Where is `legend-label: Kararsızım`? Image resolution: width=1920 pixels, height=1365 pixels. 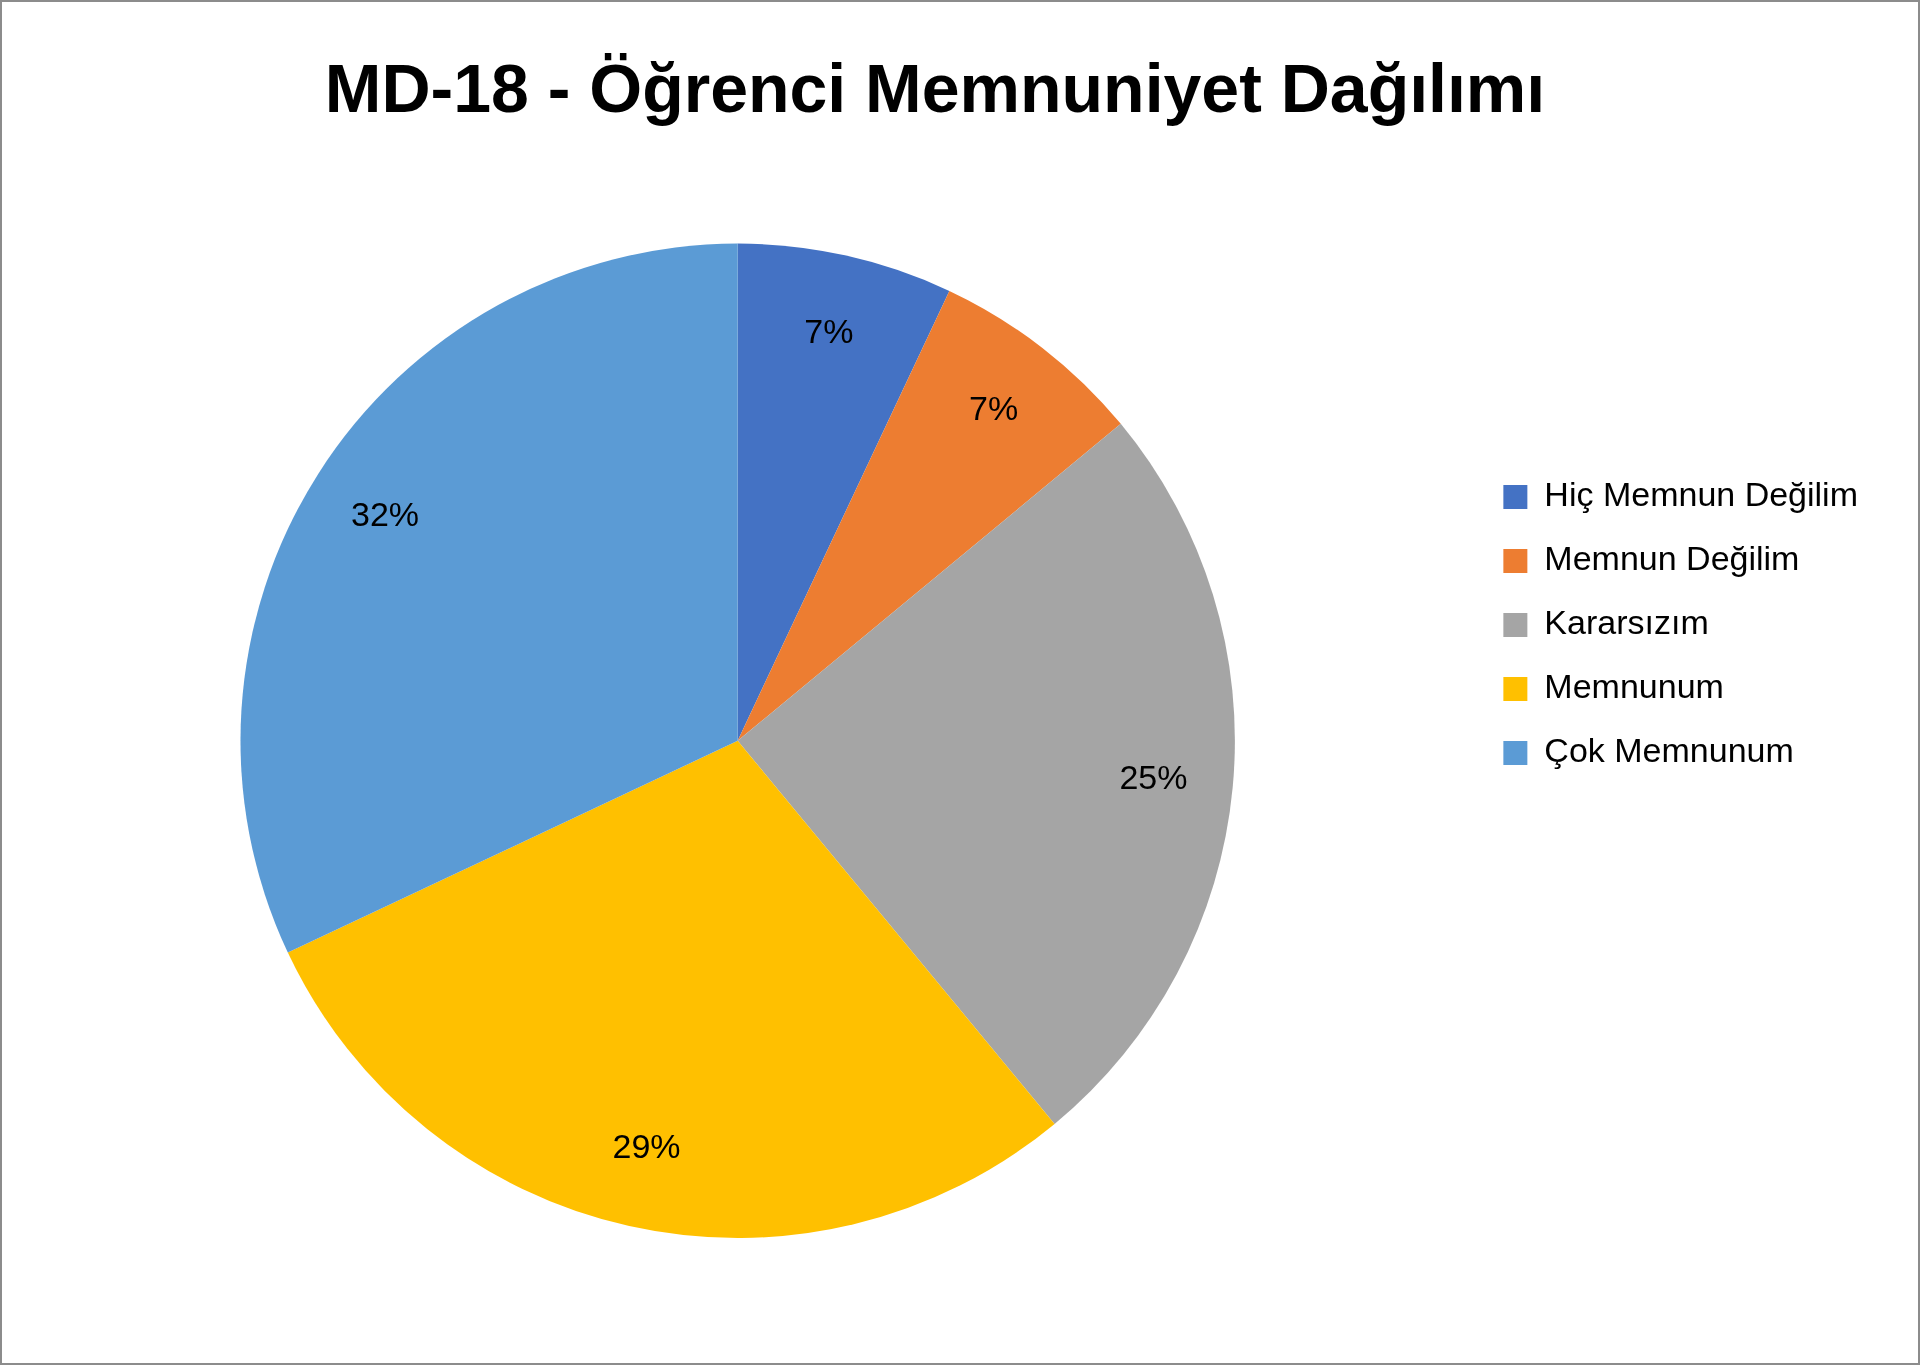 legend-label: Kararsızım is located at coordinates (1626, 622).